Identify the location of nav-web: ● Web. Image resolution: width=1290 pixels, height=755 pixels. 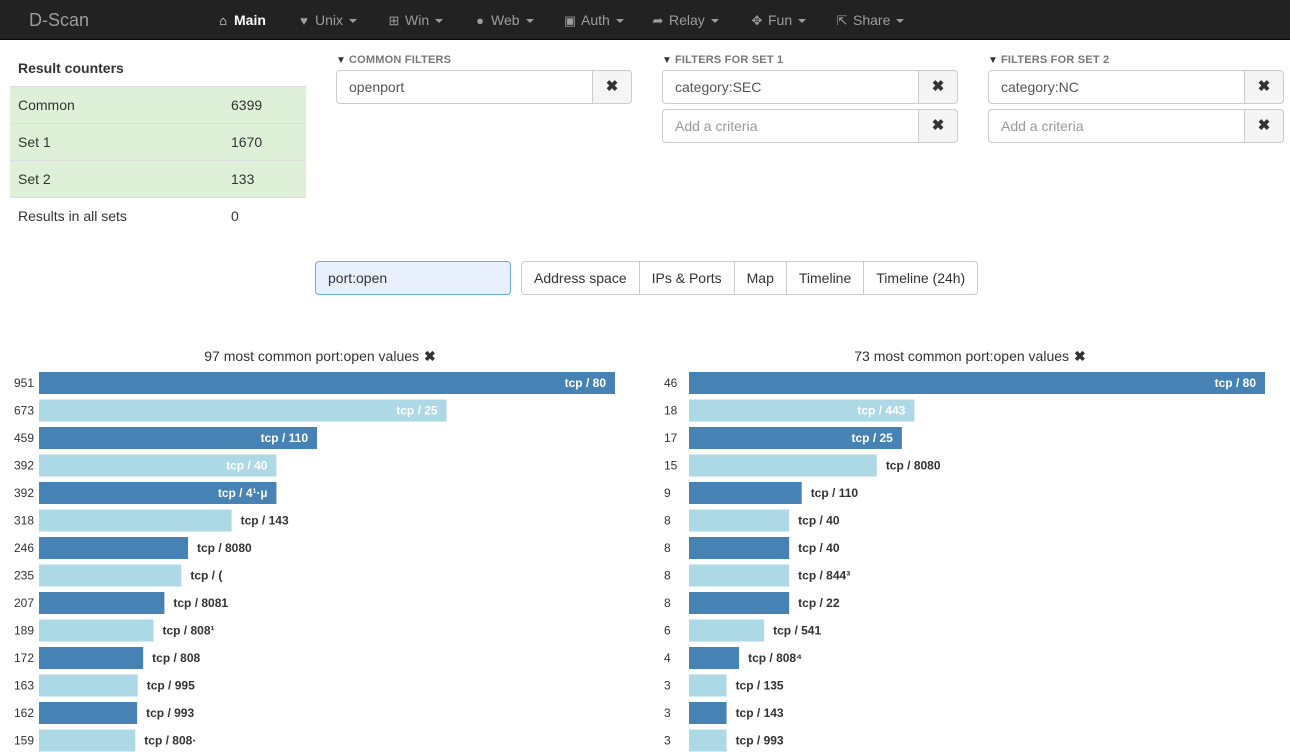
(503, 20).